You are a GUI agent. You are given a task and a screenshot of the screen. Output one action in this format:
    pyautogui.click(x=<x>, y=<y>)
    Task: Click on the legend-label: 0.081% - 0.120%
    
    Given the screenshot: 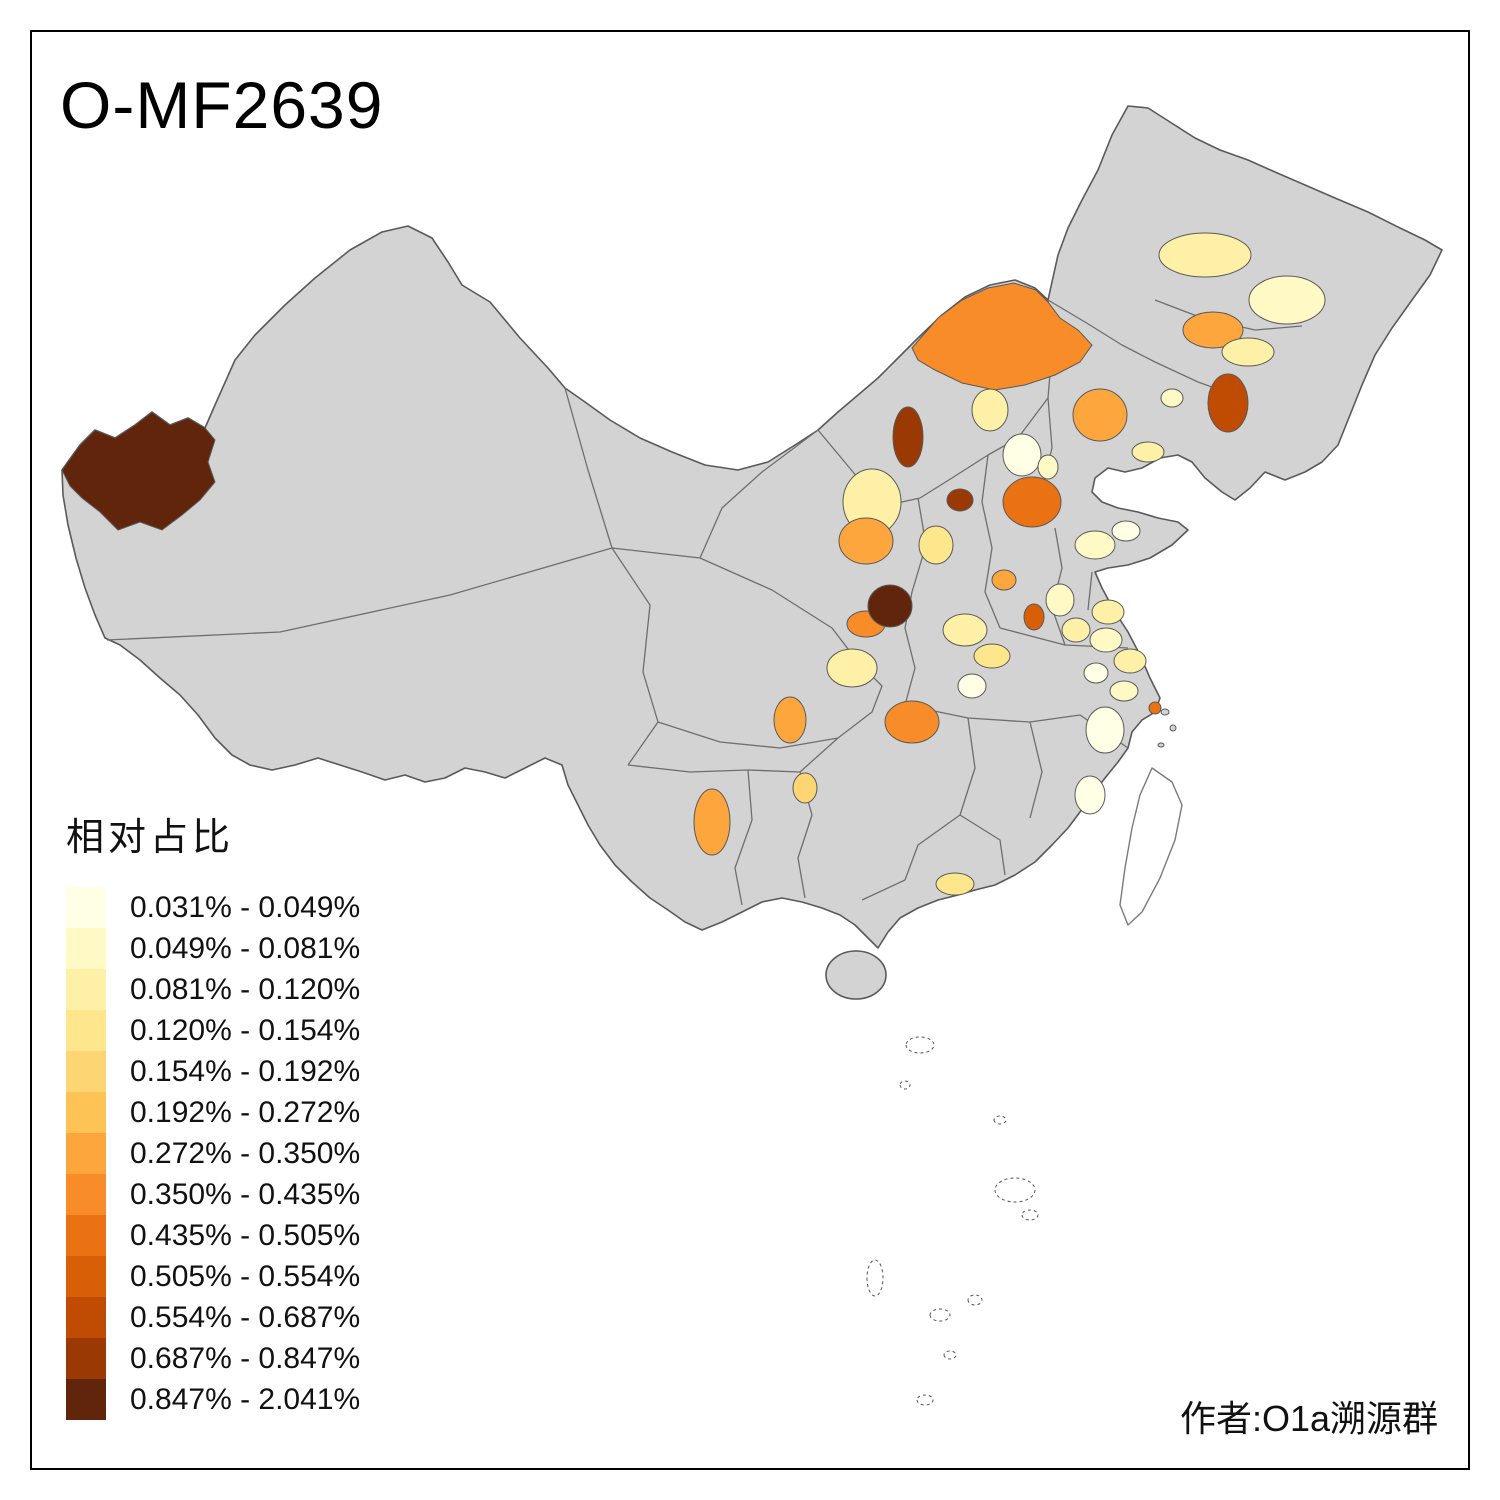 What is the action you would take?
    pyautogui.click(x=245, y=989)
    